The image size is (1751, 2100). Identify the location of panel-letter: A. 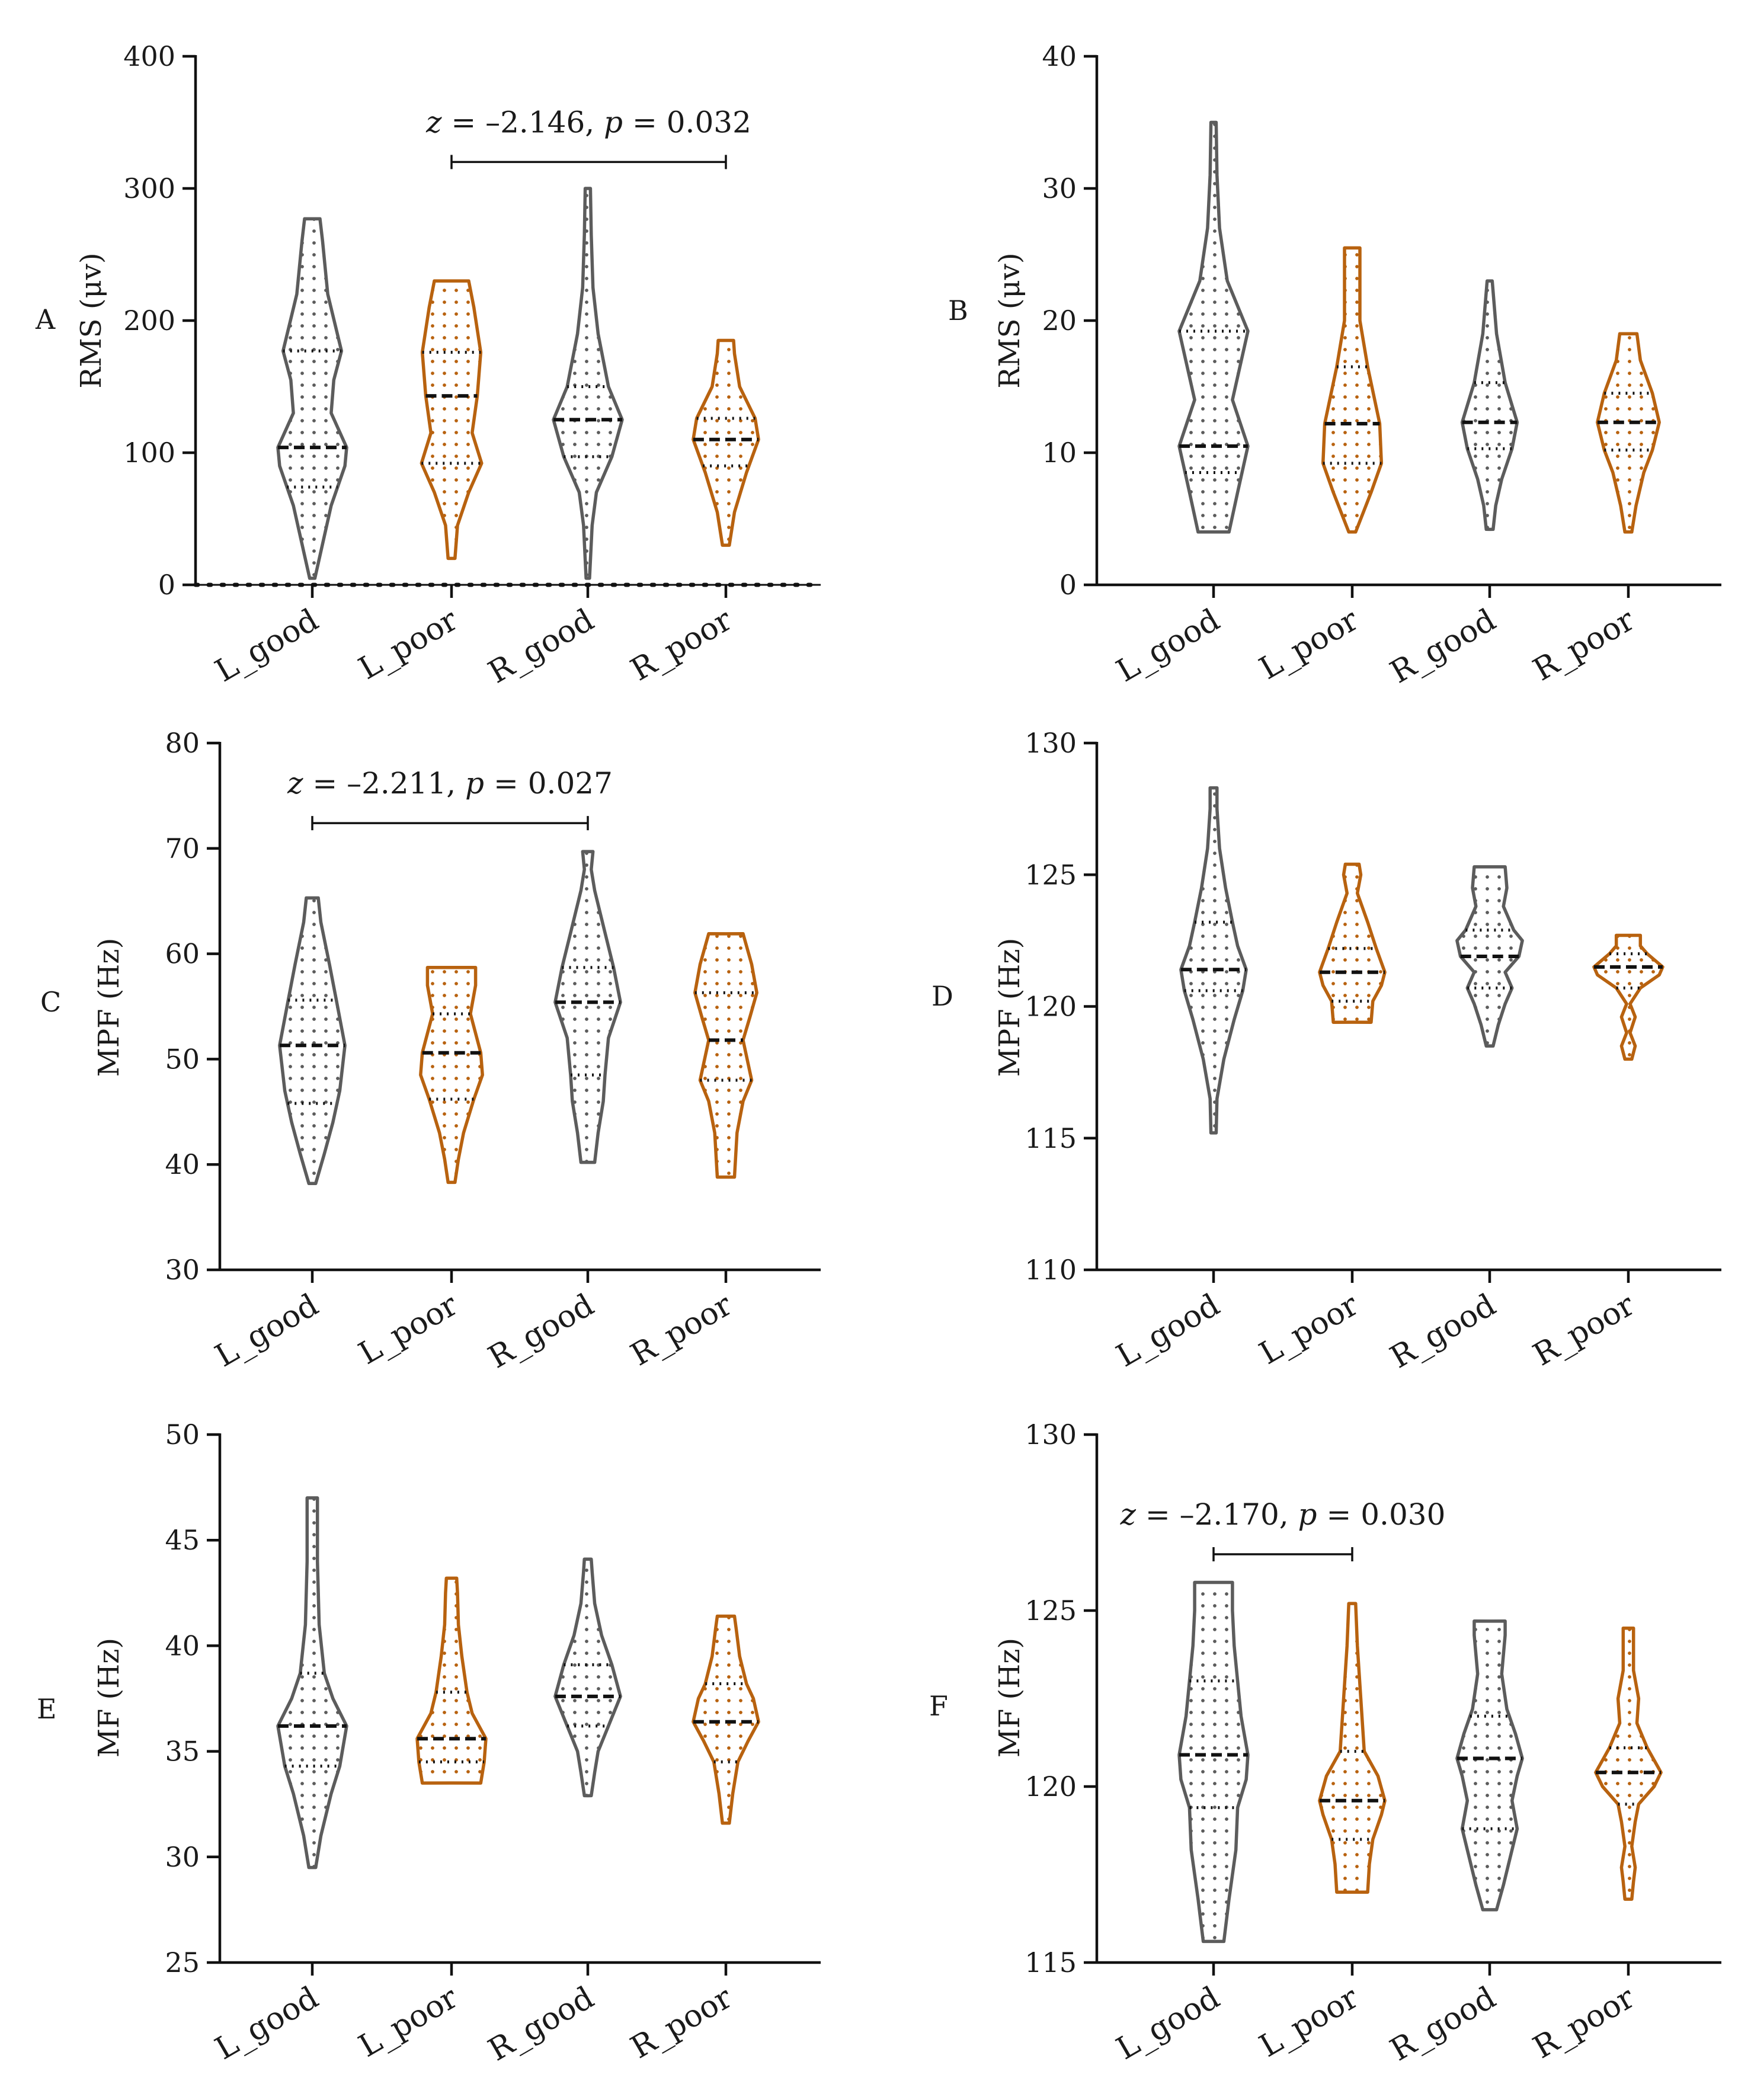
(45, 319).